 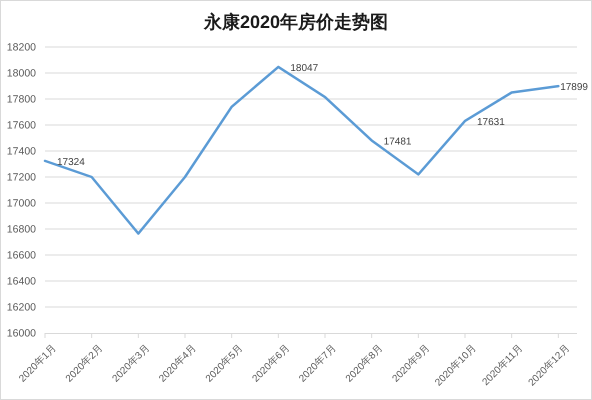 What do you see at coordinates (21, 281) in the screenshot?
I see `y-tick-label: 16400` at bounding box center [21, 281].